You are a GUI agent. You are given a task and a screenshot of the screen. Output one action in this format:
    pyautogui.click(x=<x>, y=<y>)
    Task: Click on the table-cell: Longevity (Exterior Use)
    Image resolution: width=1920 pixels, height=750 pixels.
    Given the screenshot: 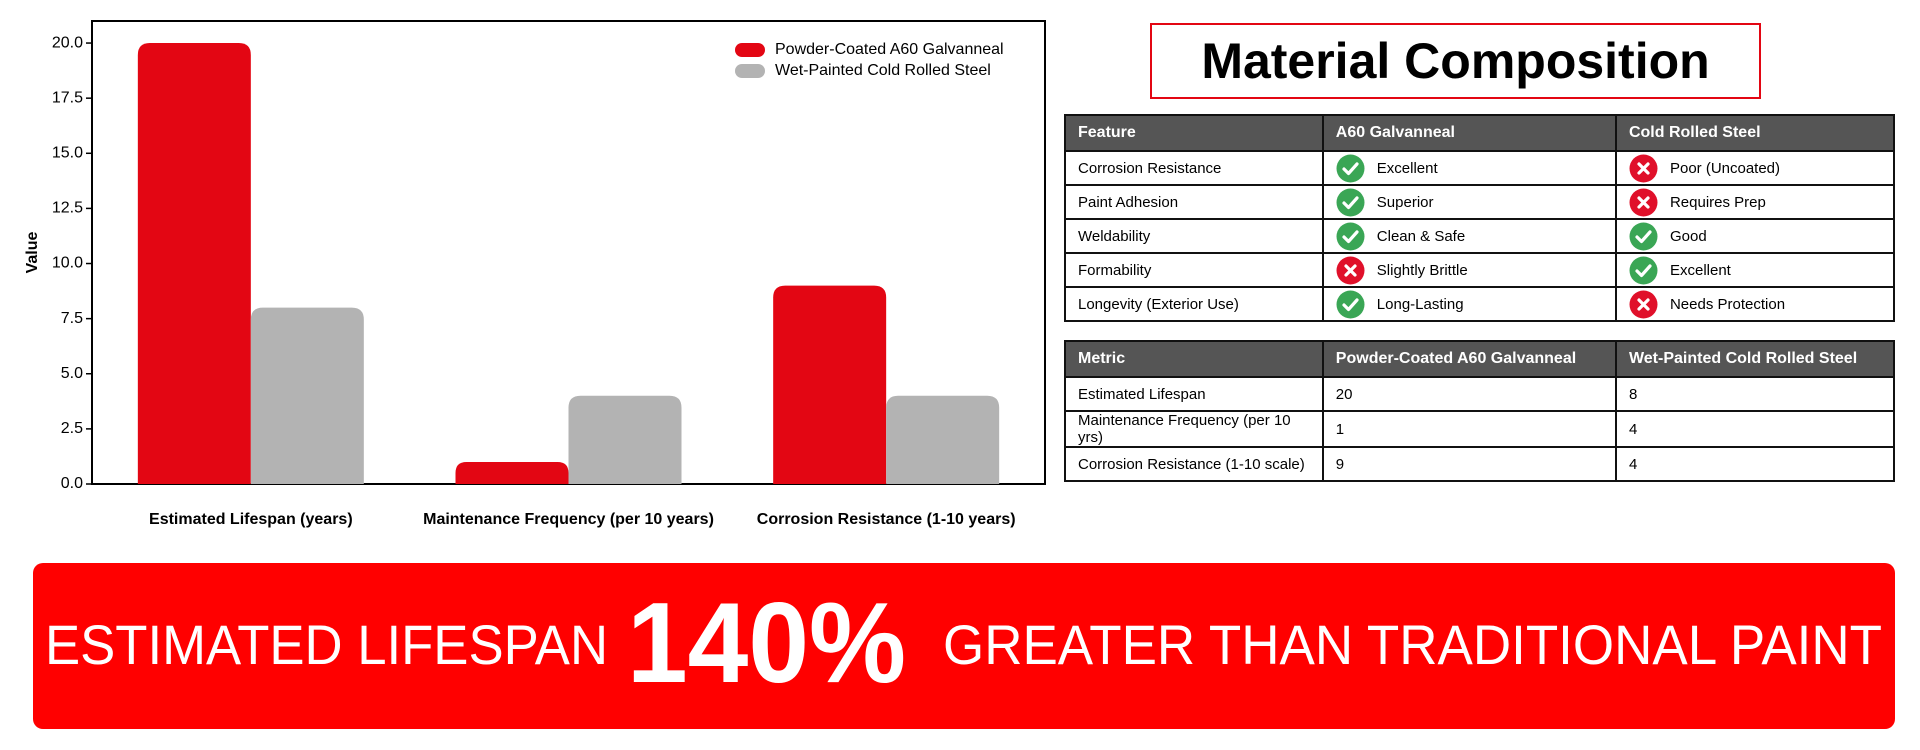 What is the action you would take?
    pyautogui.click(x=1194, y=304)
    